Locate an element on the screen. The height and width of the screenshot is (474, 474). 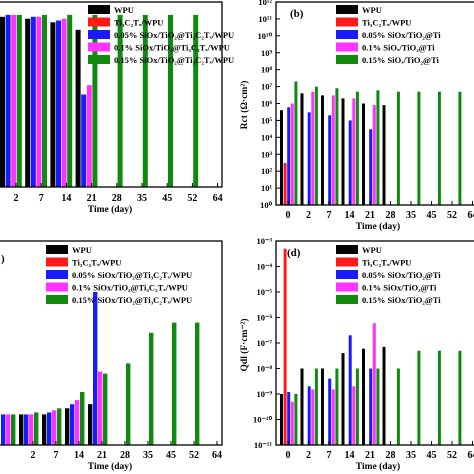
b-ytick-0: 10⁰ is located at coordinates (266, 205).